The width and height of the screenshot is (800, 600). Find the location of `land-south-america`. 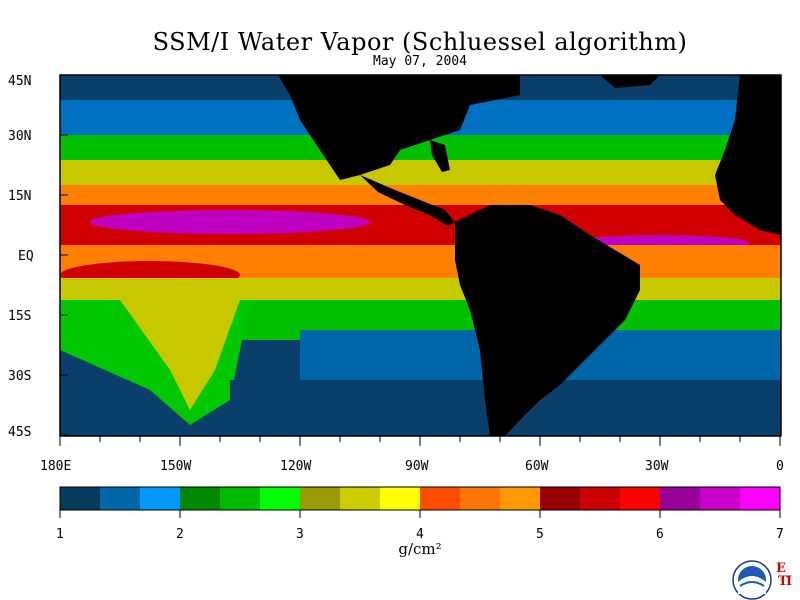

land-south-america is located at coordinates (547, 320).